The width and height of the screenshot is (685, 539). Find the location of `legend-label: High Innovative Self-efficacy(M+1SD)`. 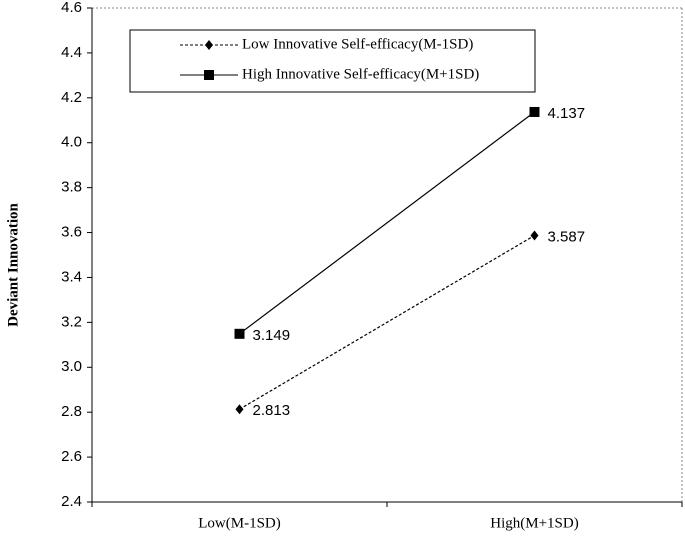

legend-label: High Innovative Self-efficacy(M+1SD) is located at coordinates (360, 74).